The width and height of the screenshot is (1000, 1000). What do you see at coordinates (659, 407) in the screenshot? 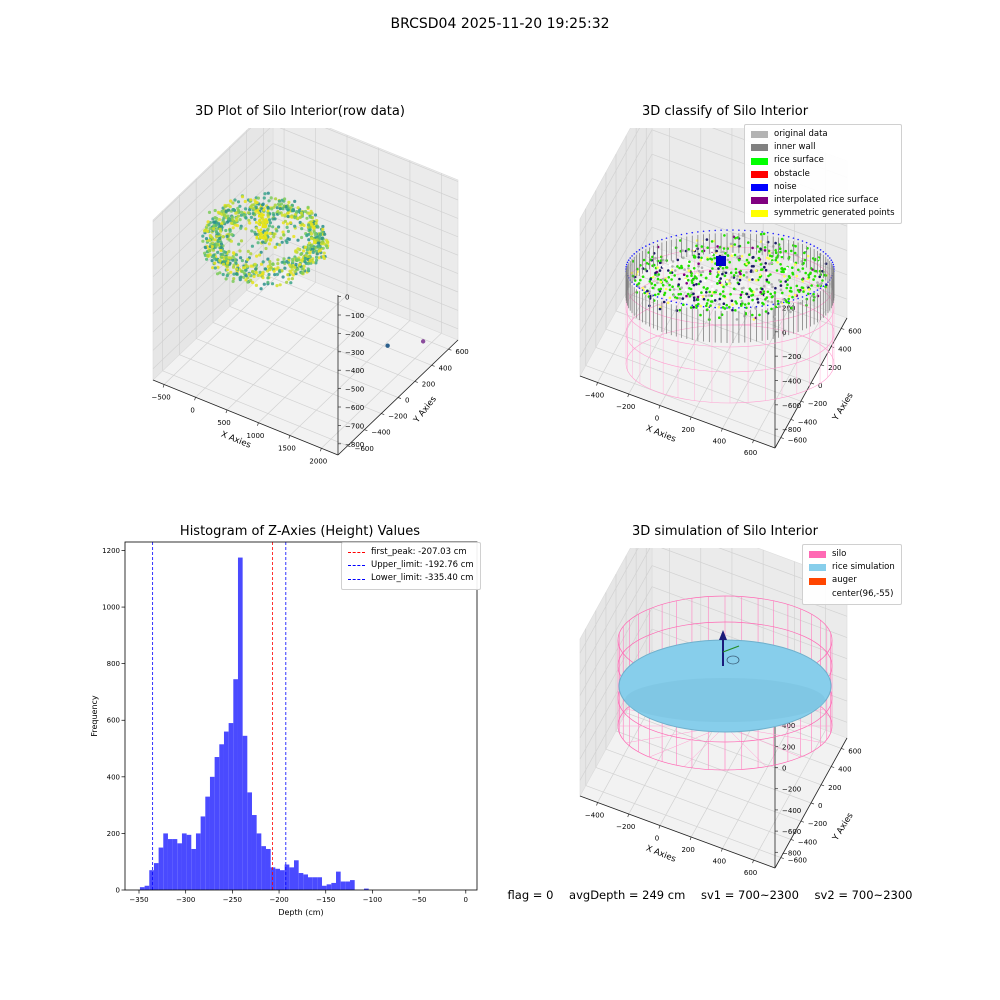
I see `cls-x-tick` at bounding box center [659, 407].